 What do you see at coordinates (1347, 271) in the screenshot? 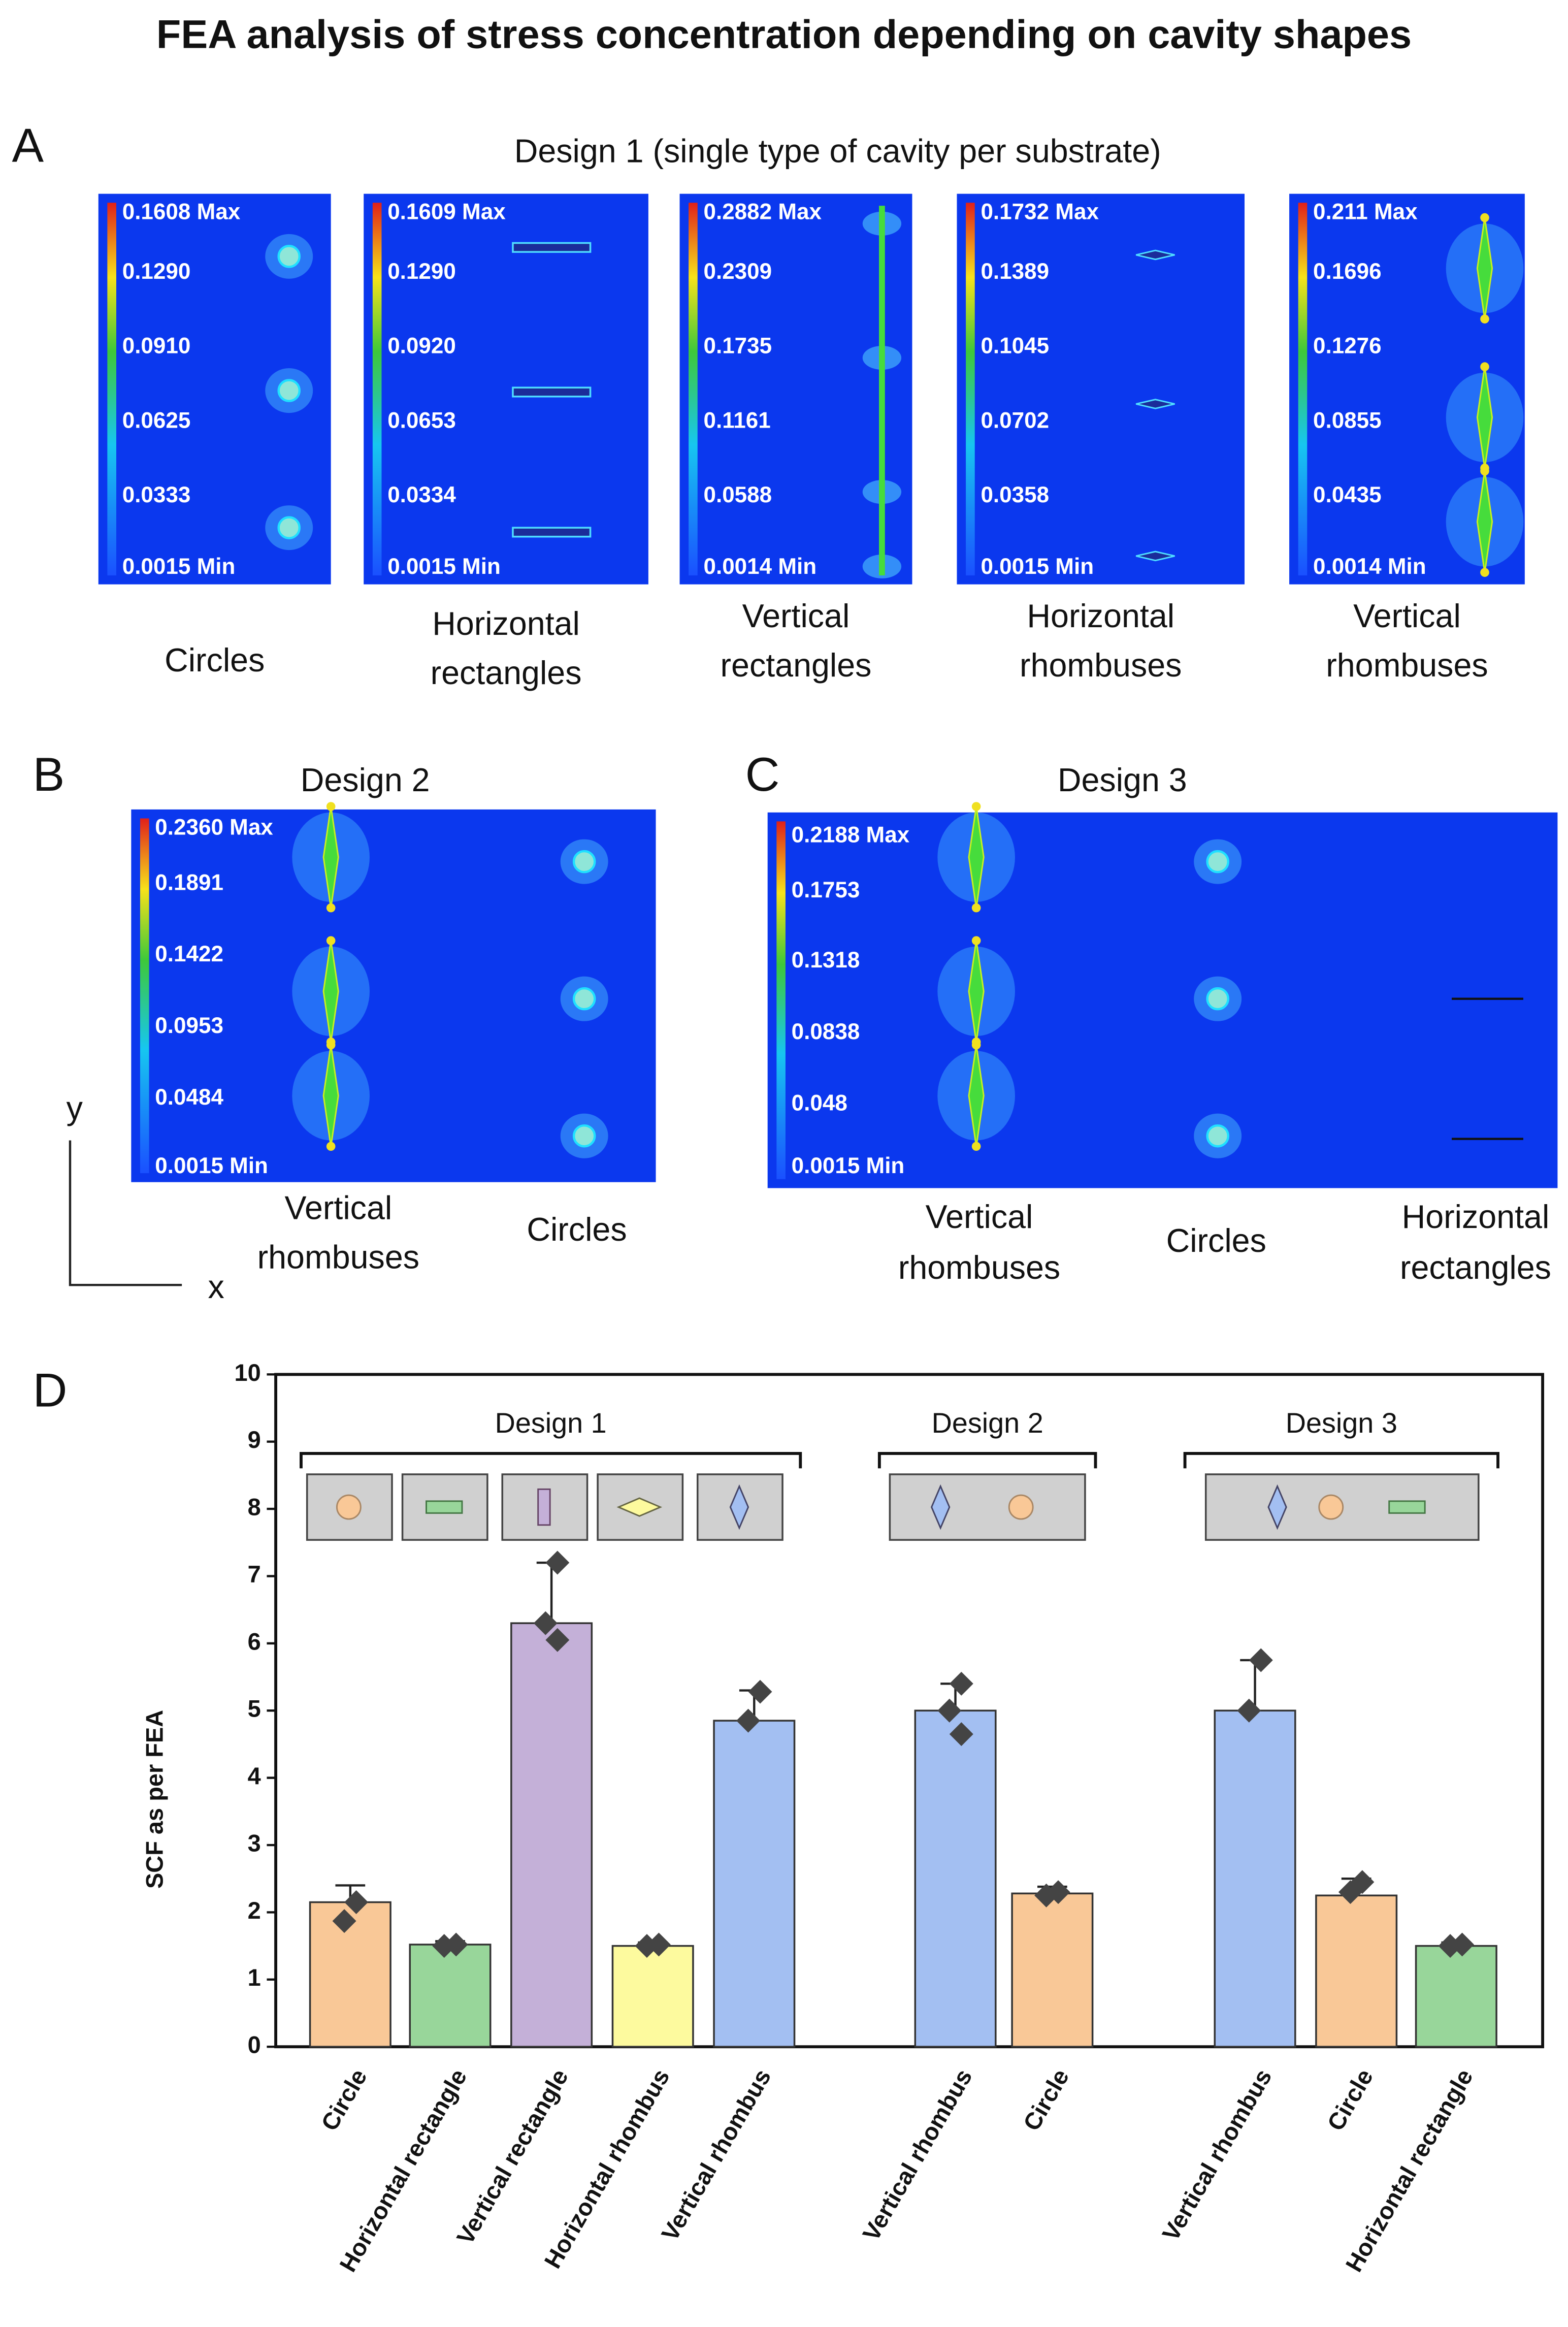
I see `scale-label: 0.1696` at bounding box center [1347, 271].